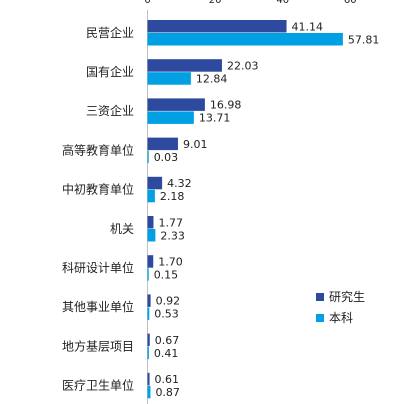 The height and width of the screenshot is (404, 406). What do you see at coordinates (166, 274) in the screenshot?
I see `value-label: 0.15` at bounding box center [166, 274].